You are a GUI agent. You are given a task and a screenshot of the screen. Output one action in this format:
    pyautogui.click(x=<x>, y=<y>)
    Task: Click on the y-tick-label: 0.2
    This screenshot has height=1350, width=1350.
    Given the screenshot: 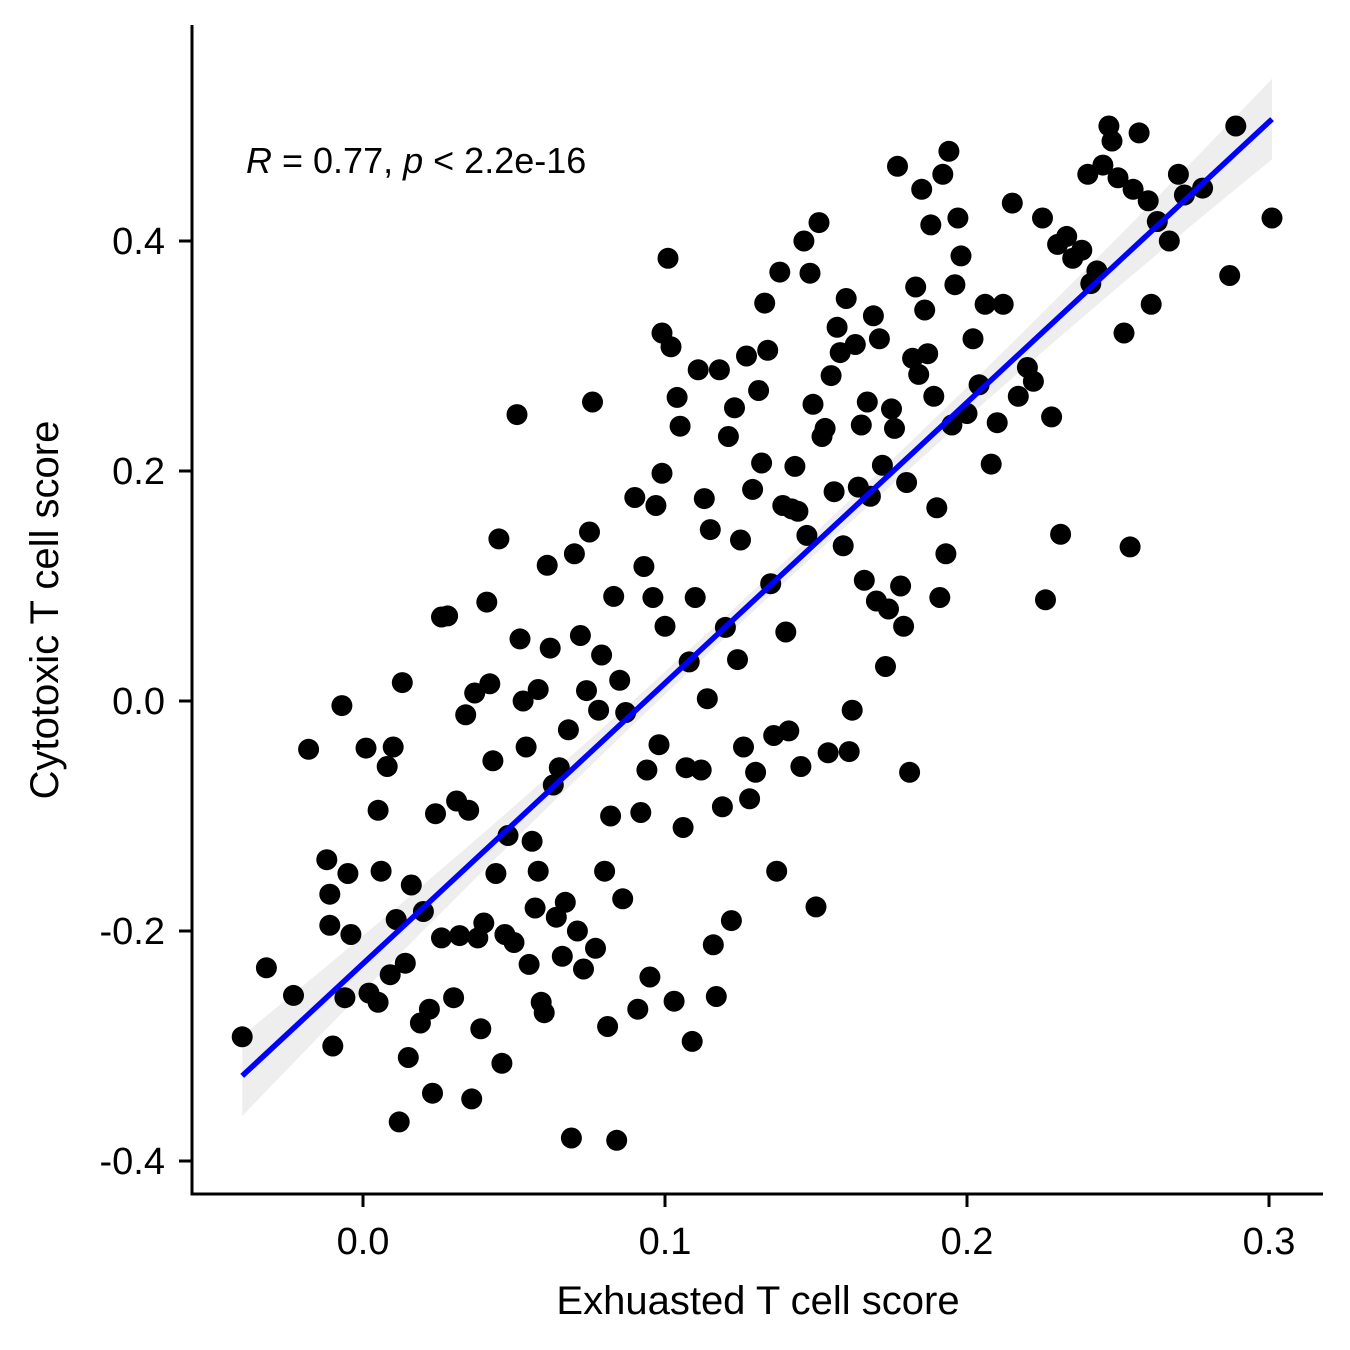 What is the action you would take?
    pyautogui.click(x=138, y=472)
    